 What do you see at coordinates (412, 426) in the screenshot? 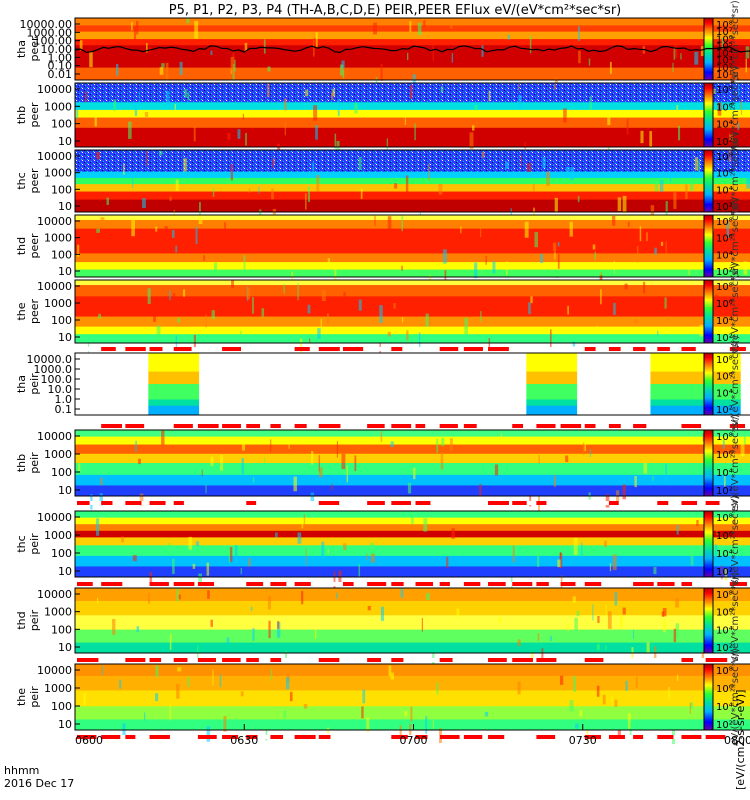
I see `flag-bar-bg` at bounding box center [412, 426].